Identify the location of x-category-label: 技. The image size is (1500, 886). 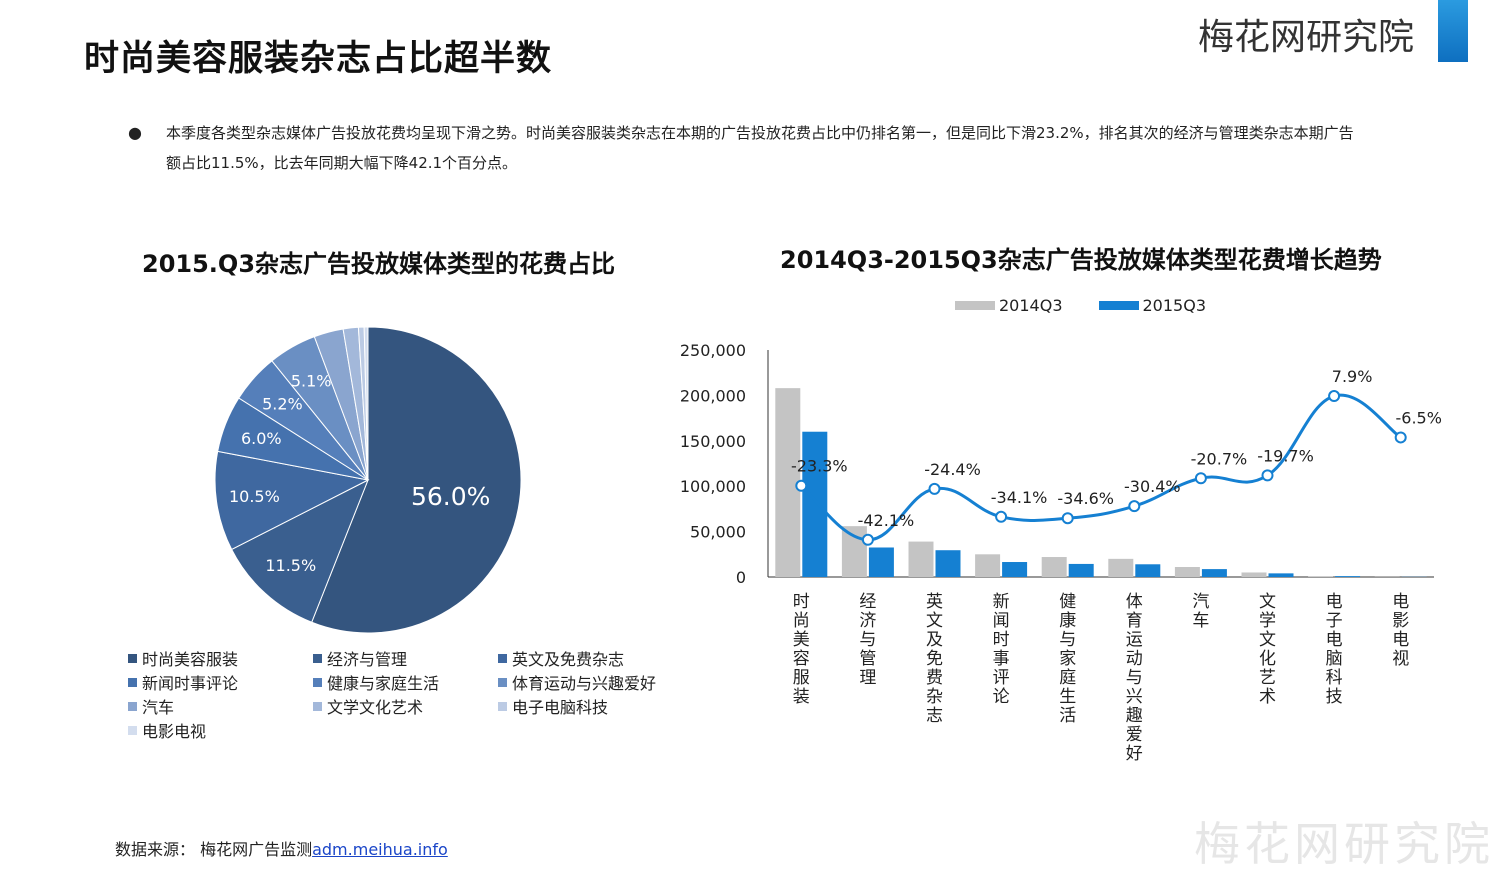
(1334, 697).